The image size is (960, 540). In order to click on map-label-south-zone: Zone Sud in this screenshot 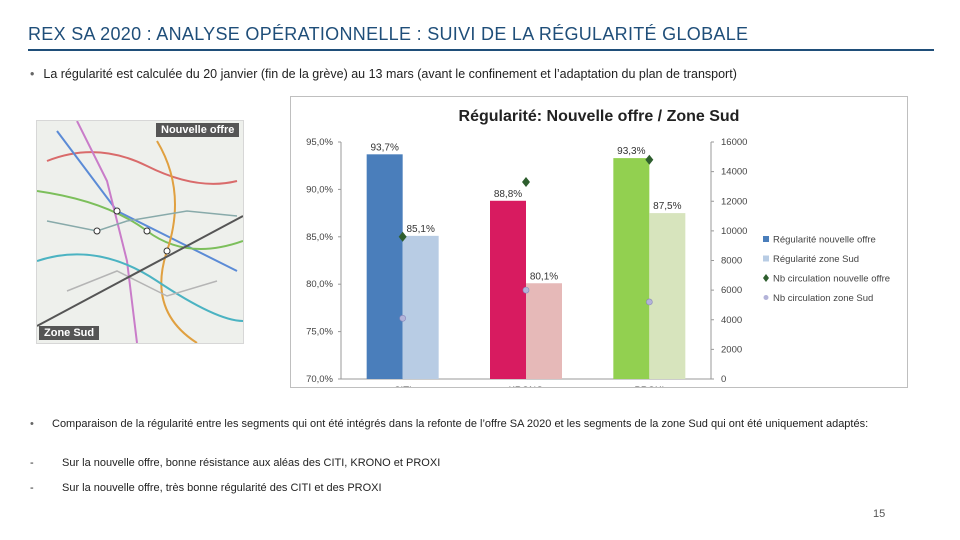, I will do `click(69, 333)`.